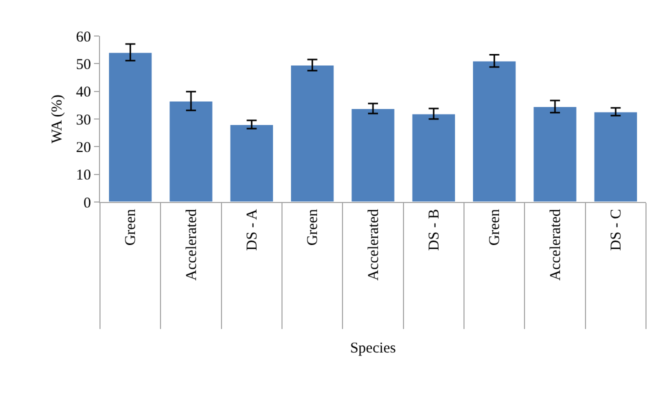  I want to click on y-tick-label: 0, so click(87, 203).